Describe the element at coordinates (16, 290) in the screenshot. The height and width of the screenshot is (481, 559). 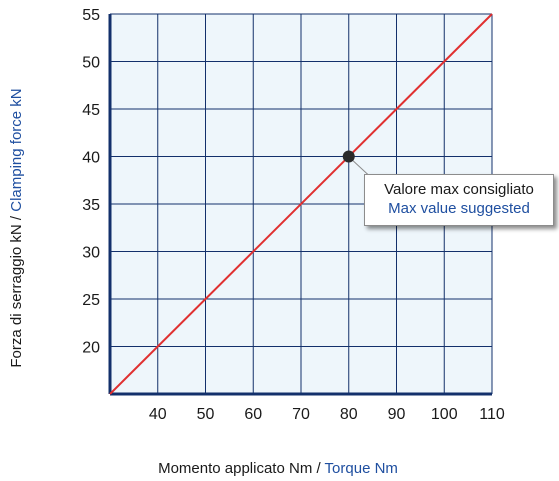
I see `y-axis-label-it: Forza di serraggio kN /` at that location.